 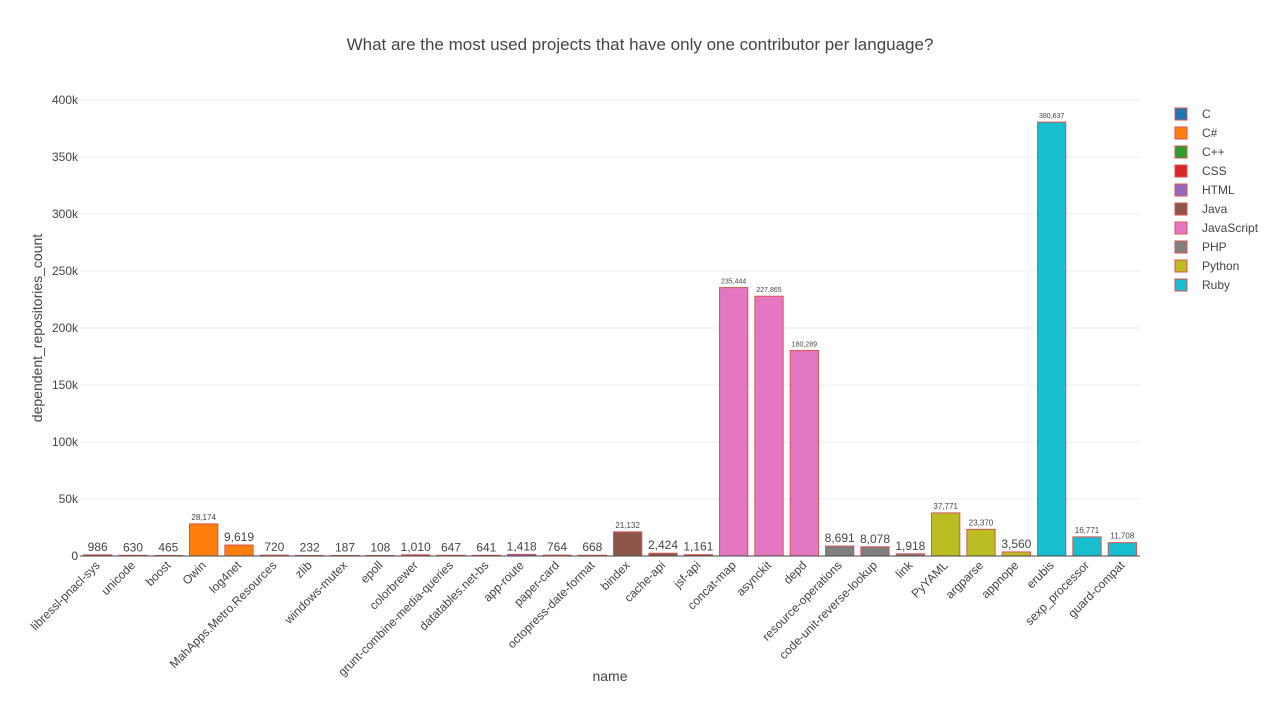 What do you see at coordinates (65, 595) in the screenshot?
I see `x-tick-label: libressl-pnacl-sys` at bounding box center [65, 595].